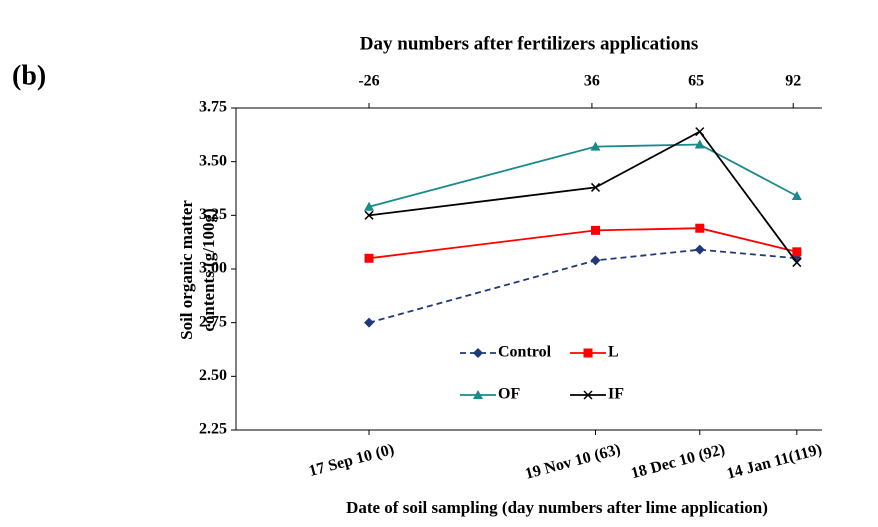 This screenshot has height=527, width=878. What do you see at coordinates (186, 270) in the screenshot?
I see `y-axis-title: Soil organic matter` at bounding box center [186, 270].